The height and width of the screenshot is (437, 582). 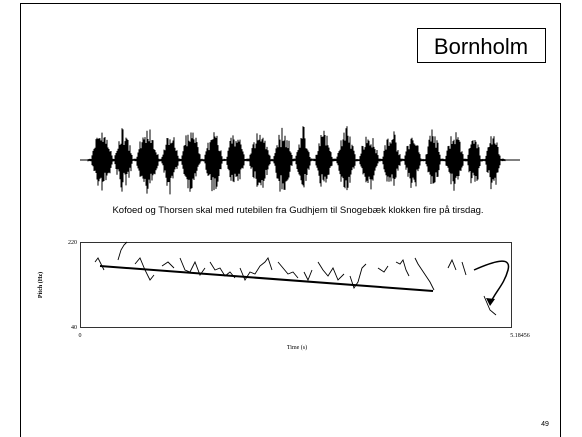 I want to click on waveform, so click(x=300, y=160).